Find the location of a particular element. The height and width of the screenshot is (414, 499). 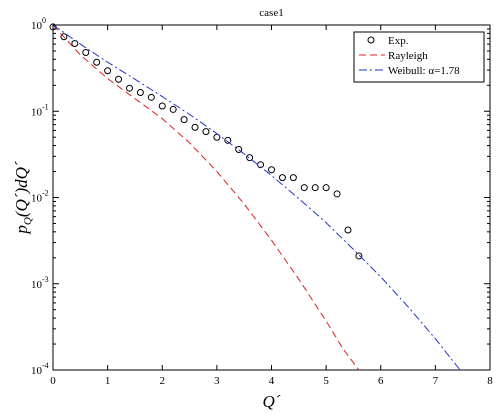

legend: Exp. Rayleigh Weibull: α=1.78 is located at coordinates (419, 57).